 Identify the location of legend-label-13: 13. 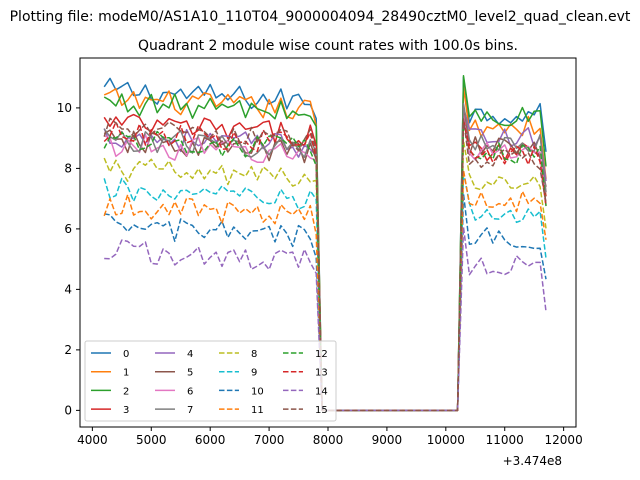
(321, 373).